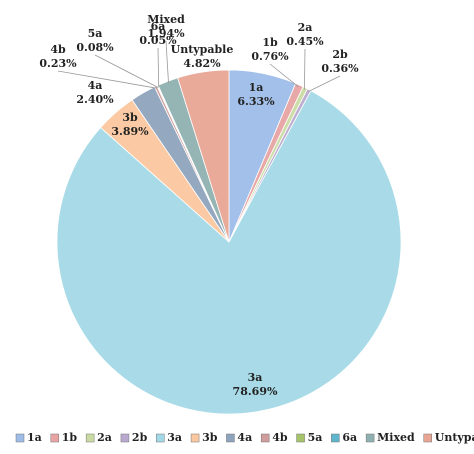  Describe the element at coordinates (255, 391) in the screenshot. I see `slice-label: 78.69%` at that location.